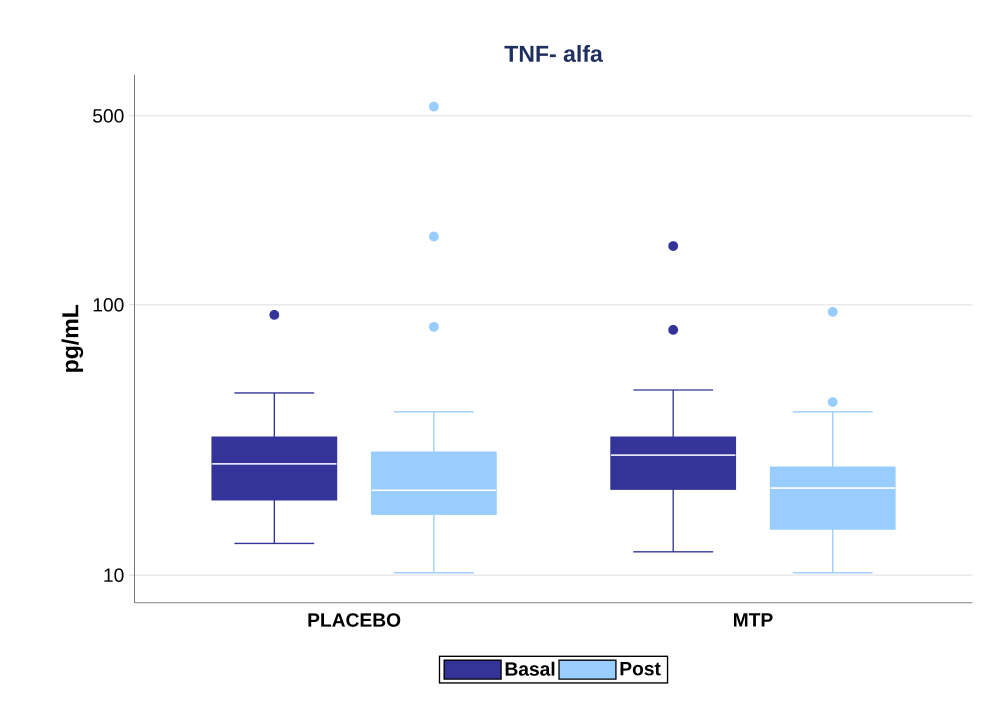 The width and height of the screenshot is (991, 724). I want to click on x-tick-label: MTP, so click(753, 619).